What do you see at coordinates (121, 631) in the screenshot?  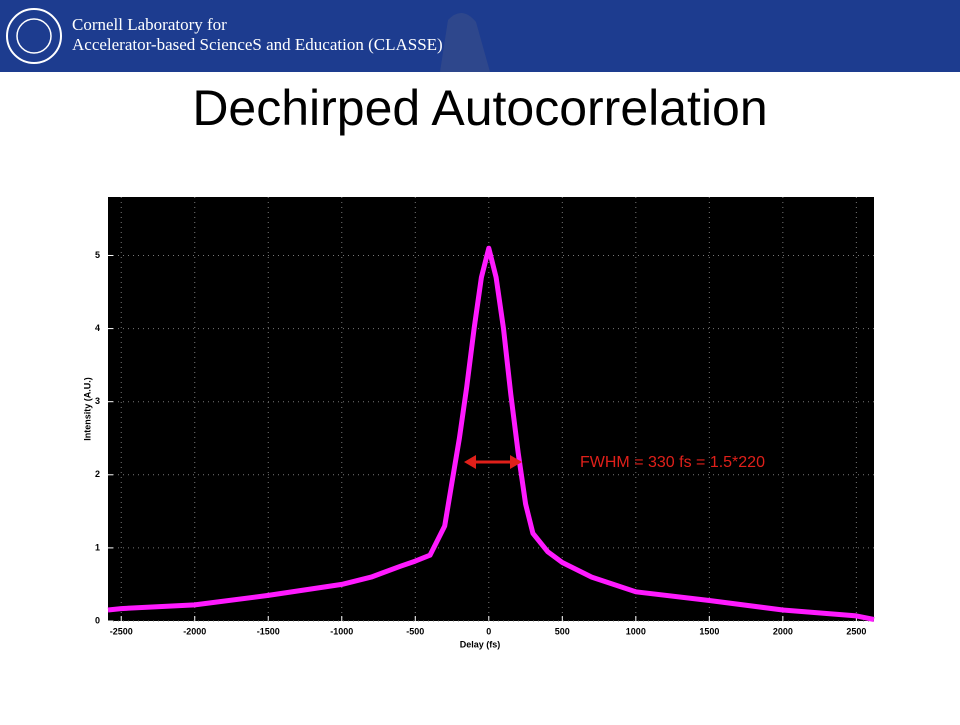 I see `x-tick-label: -2500` at bounding box center [121, 631].